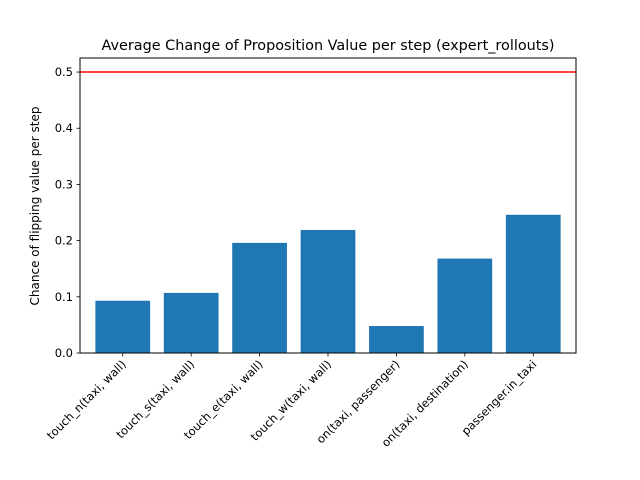  I want to click on y-tick-label: 0.1, so click(64, 297).